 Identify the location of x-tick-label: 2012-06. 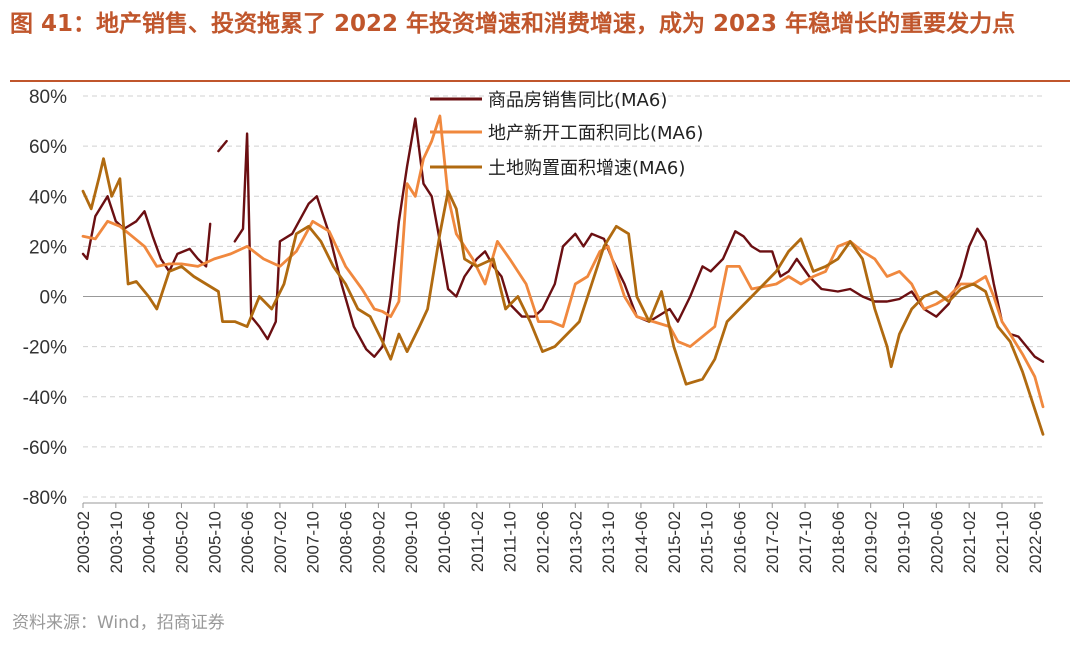
(542, 542).